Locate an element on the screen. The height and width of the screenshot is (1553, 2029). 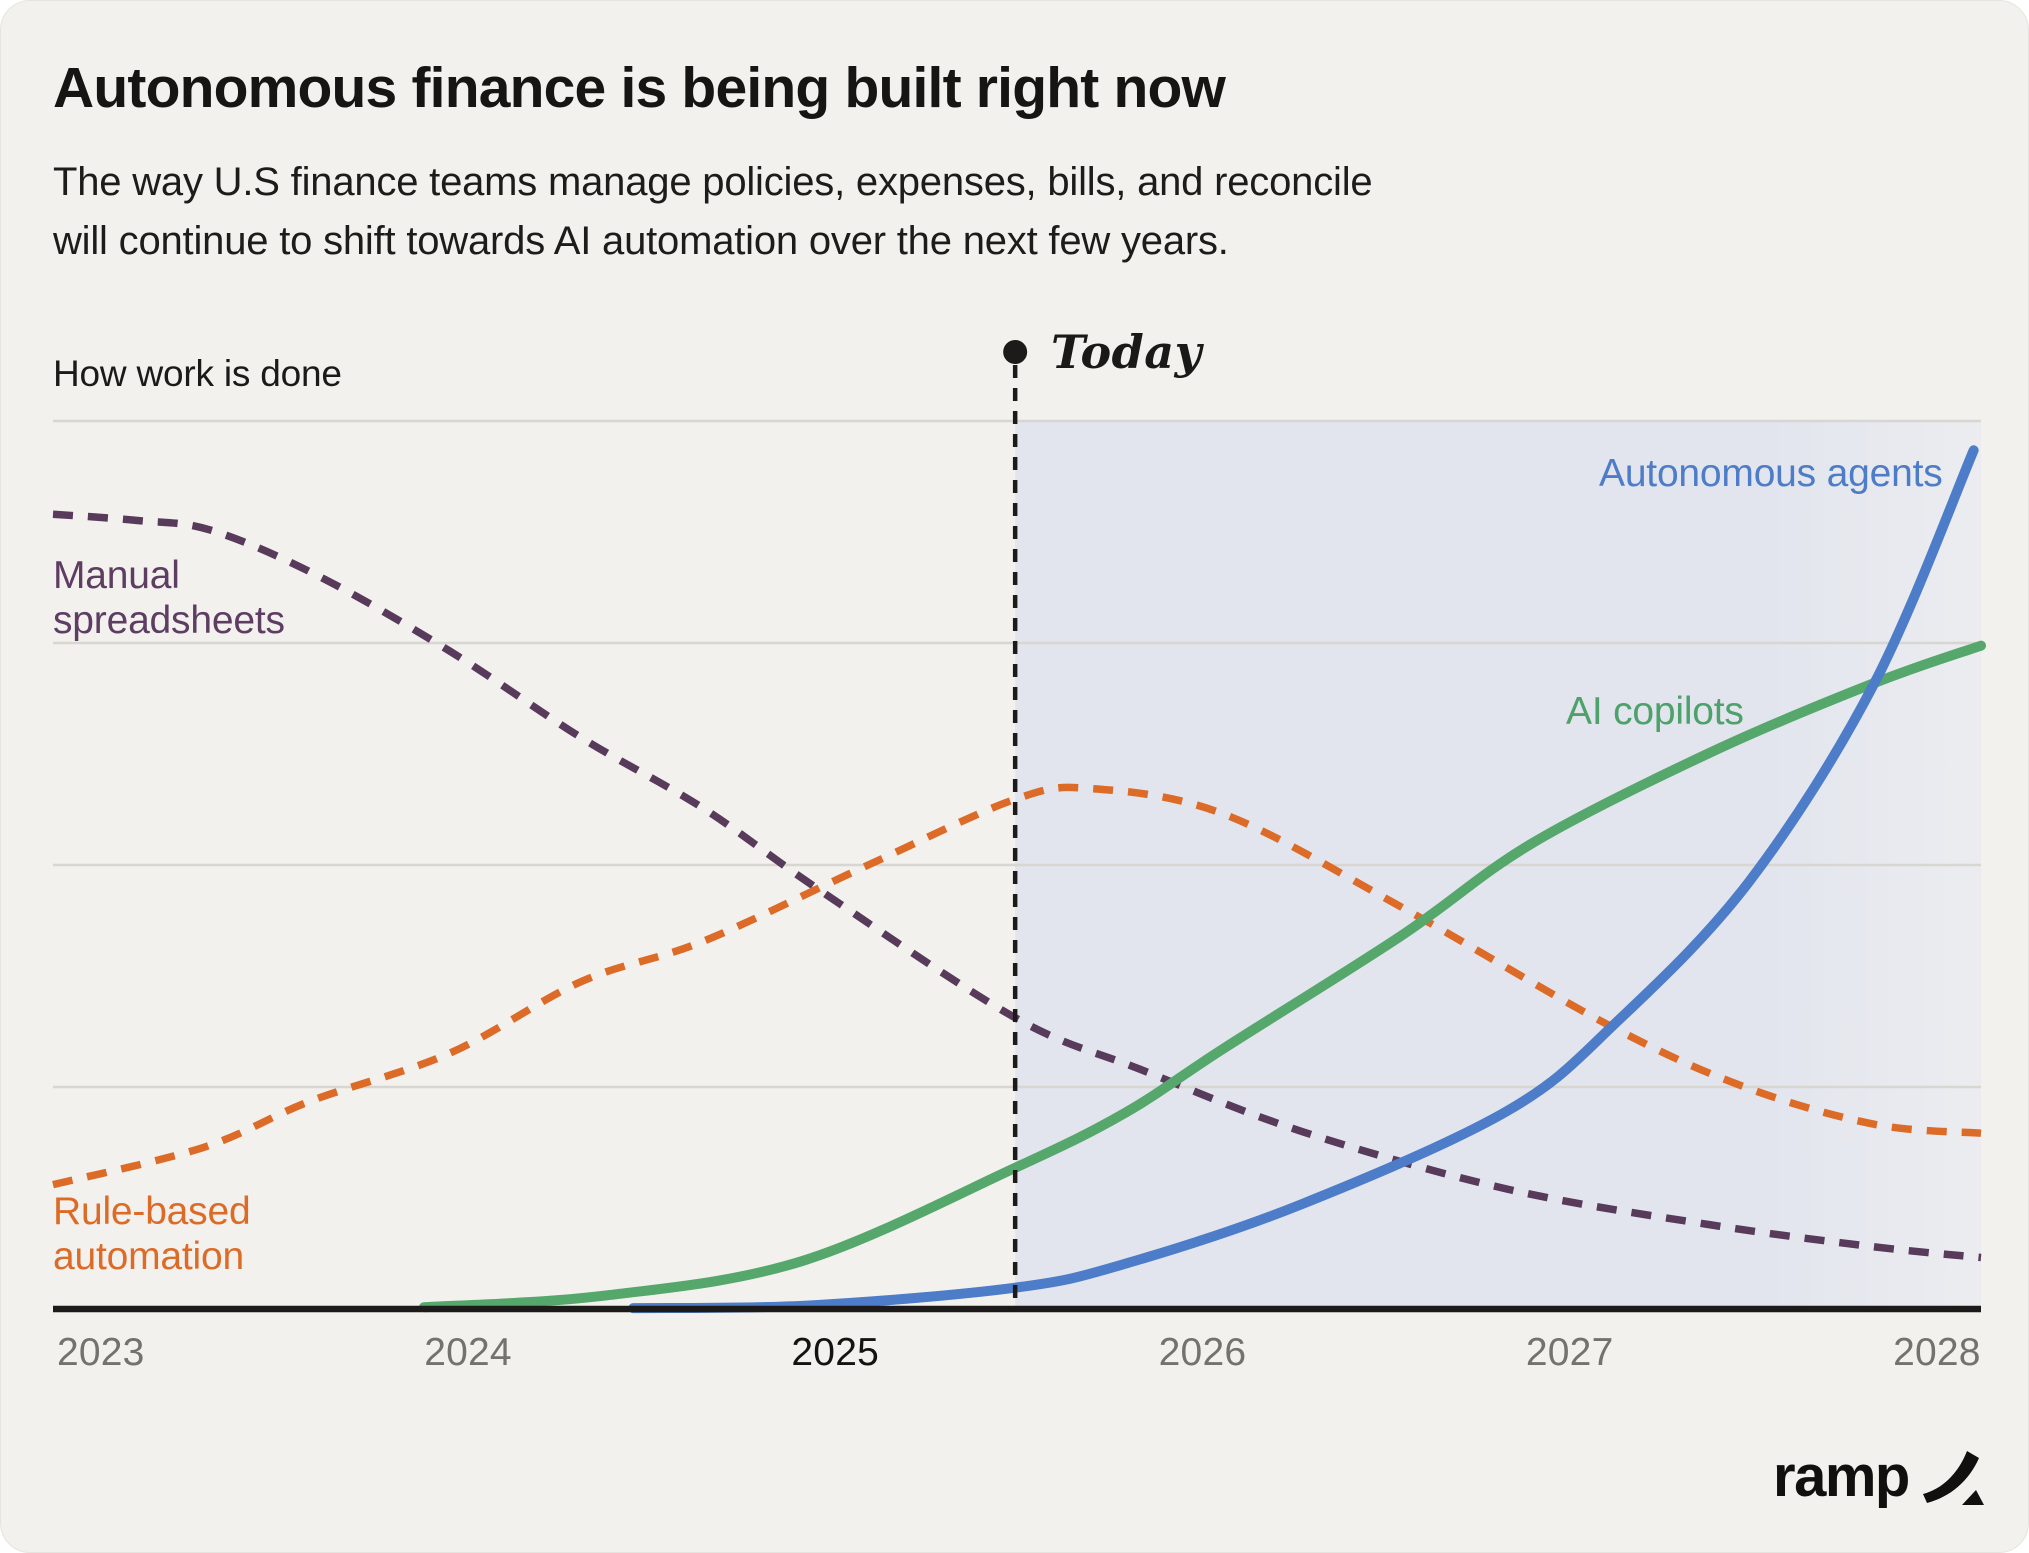
ramp-logo: ramp is located at coordinates (1879, 1477).